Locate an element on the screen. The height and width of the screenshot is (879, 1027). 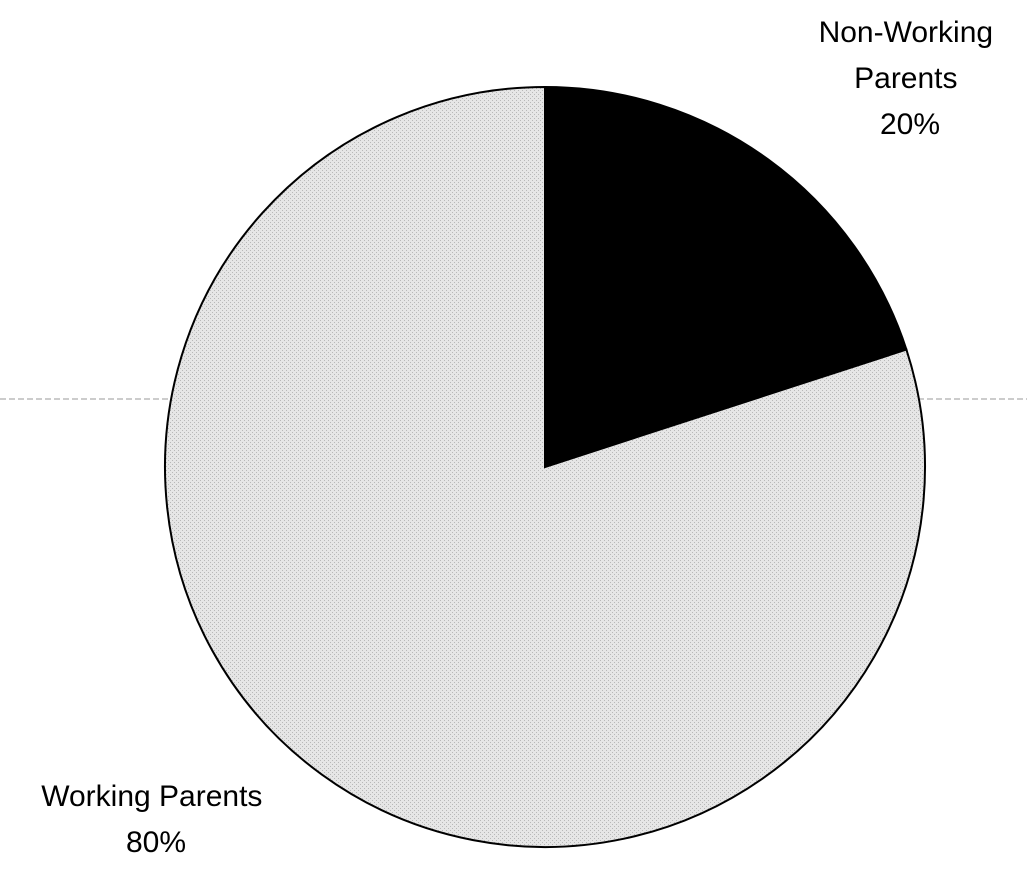
slice-percent-label: 80% is located at coordinates (156, 842).